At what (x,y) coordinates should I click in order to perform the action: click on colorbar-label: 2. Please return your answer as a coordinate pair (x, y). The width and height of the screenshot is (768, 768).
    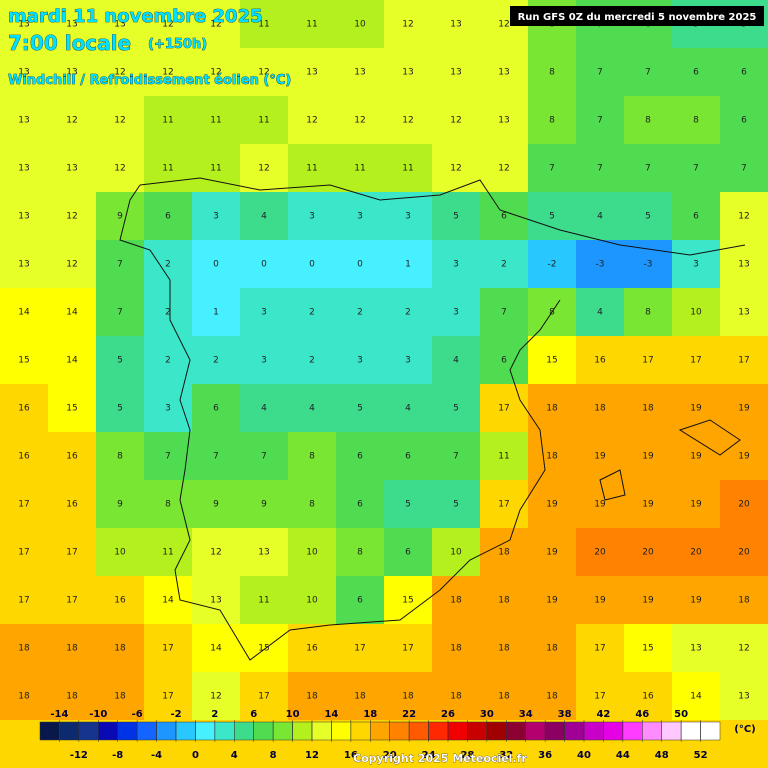
    Looking at the image, I should click on (214, 714).